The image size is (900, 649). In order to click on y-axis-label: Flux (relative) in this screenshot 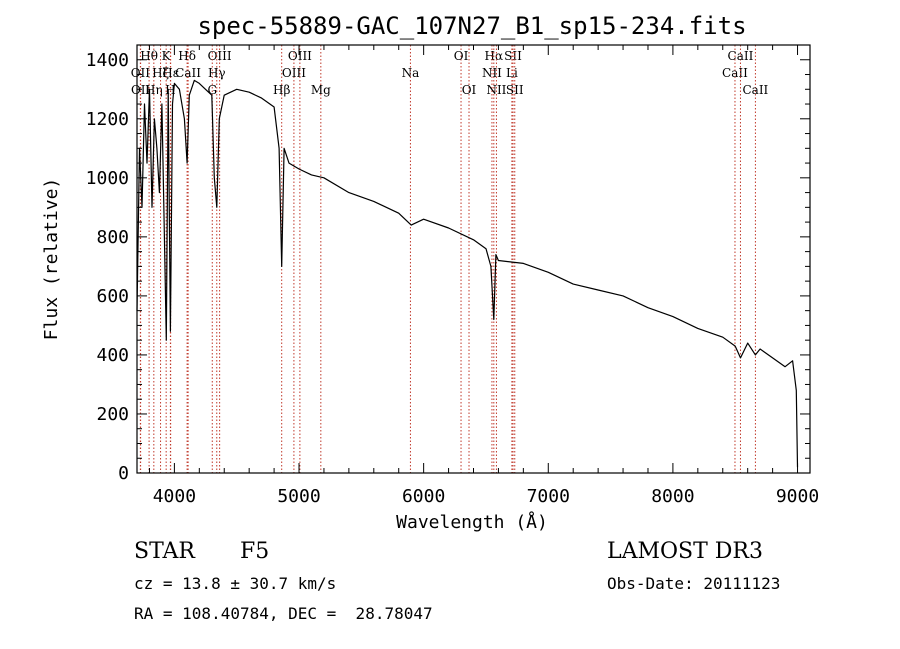, I will do `click(51, 259)`.